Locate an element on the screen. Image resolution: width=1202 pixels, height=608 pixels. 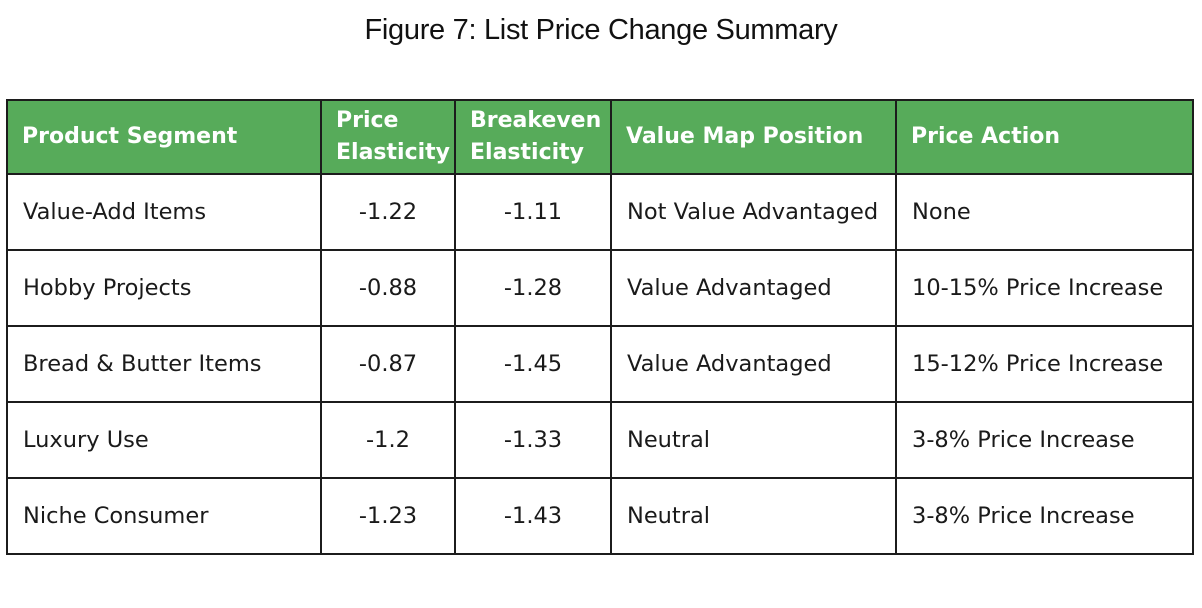
cell-price-action: 15-12% Price Increase is located at coordinates (1044, 364).